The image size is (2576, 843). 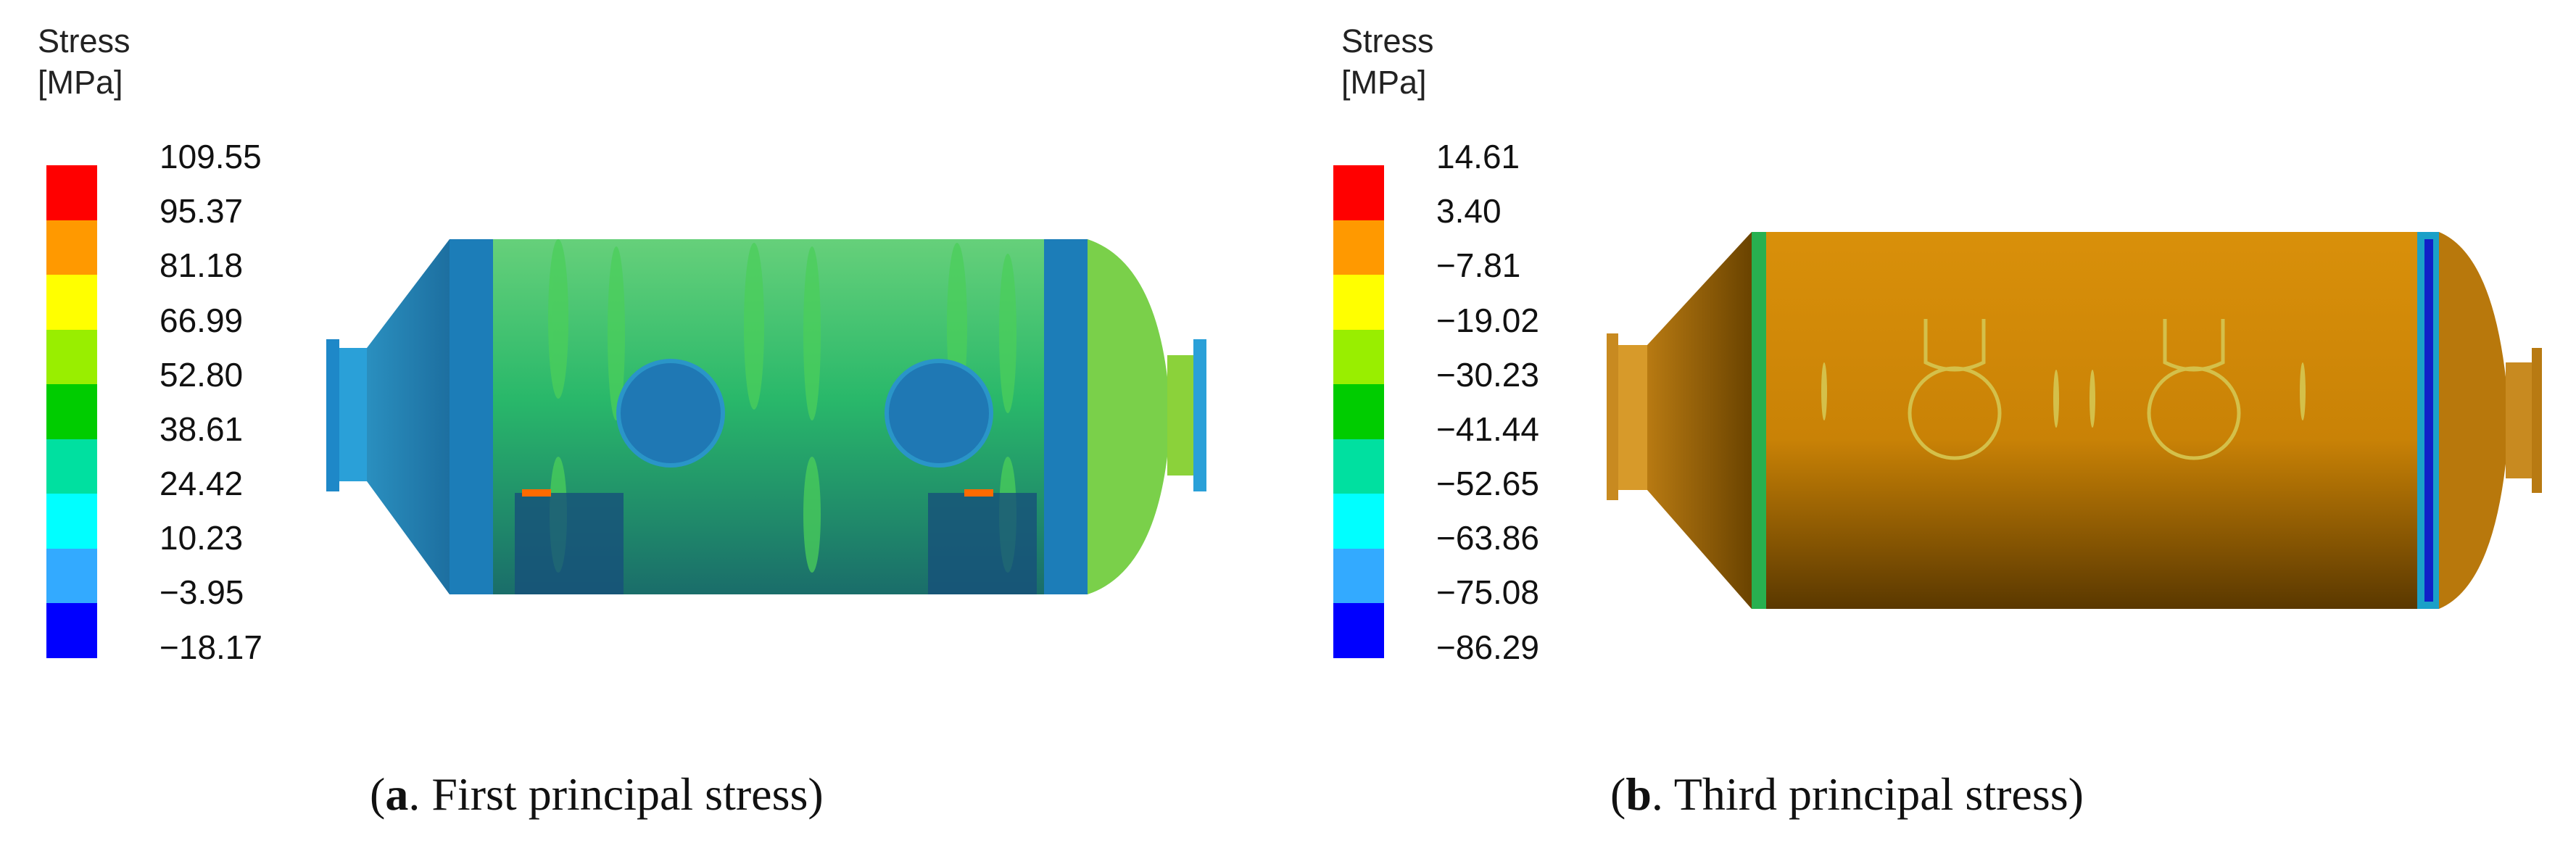 I want to click on legend-tick-label: −30.23, so click(x=1487, y=375).